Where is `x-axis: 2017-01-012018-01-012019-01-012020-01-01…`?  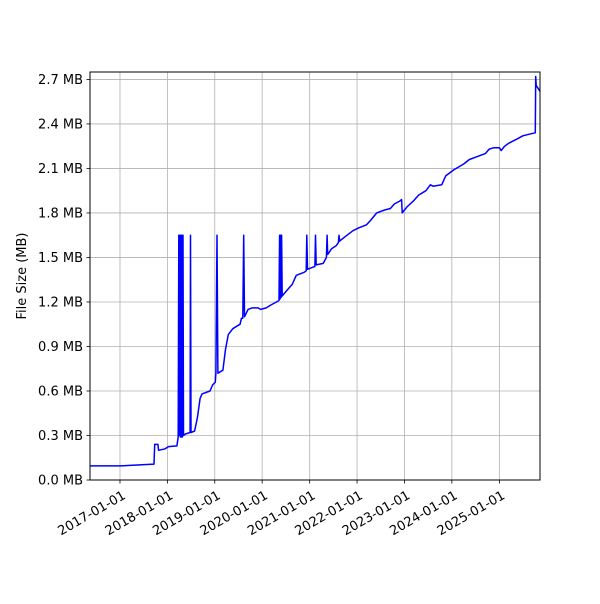
x-axis: 2017-01-012018-01-012019-01-012020-01-01… is located at coordinates (282, 509).